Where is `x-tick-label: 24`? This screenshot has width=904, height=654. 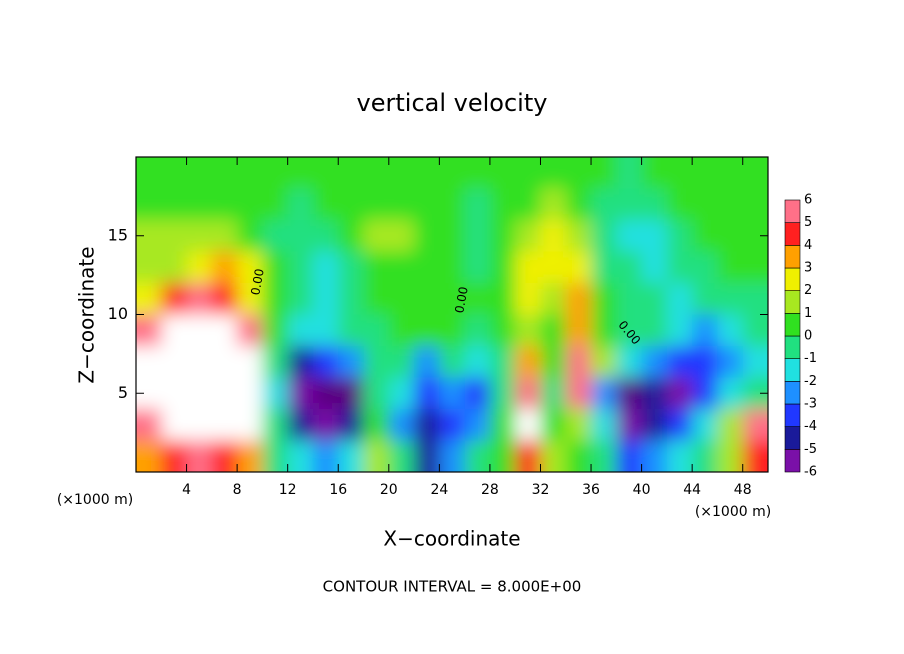
x-tick-label: 24 is located at coordinates (439, 490).